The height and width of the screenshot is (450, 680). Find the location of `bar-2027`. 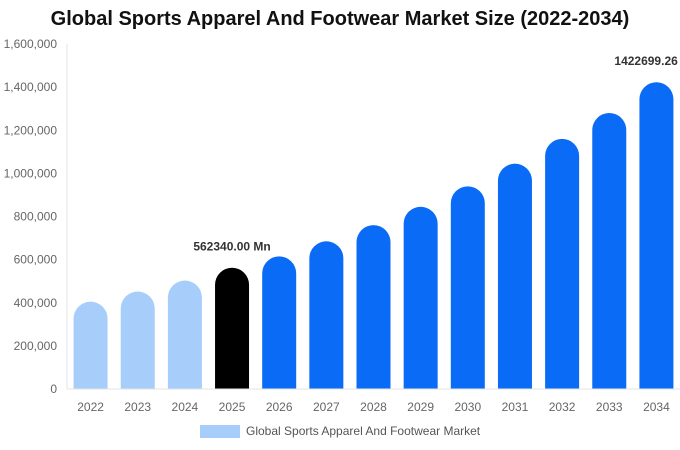

bar-2027 is located at coordinates (326, 315).